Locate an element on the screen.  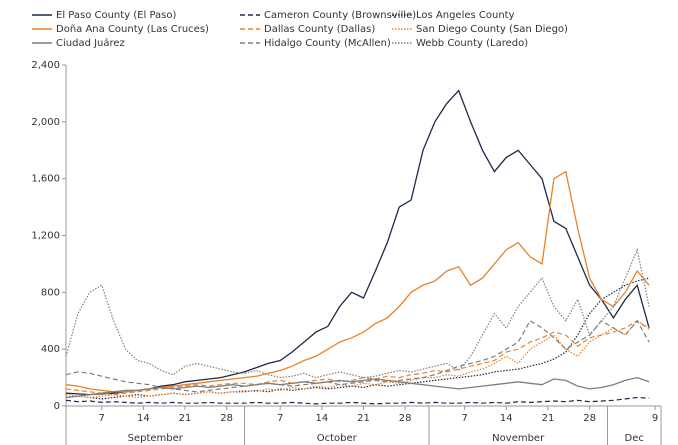
legend-label: Dallas County (Dallas) is located at coordinates (319, 29).